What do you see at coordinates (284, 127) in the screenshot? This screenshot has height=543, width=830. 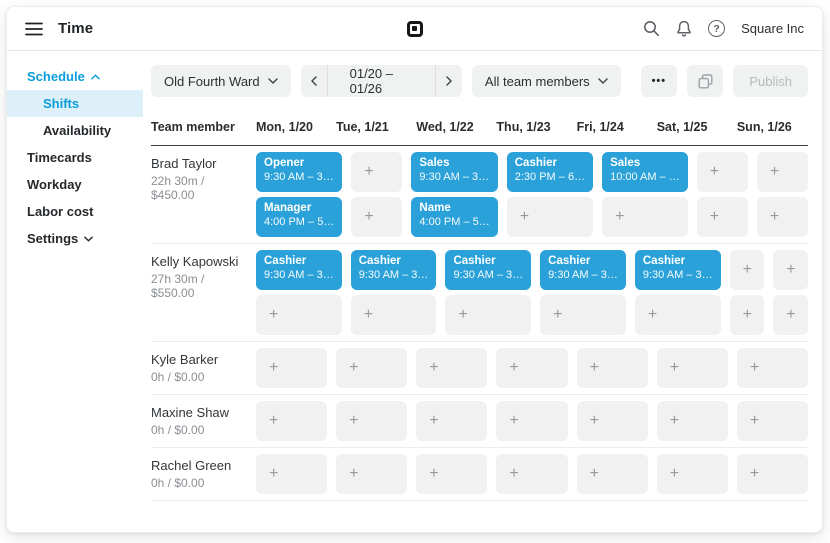 I see `column-header-day: Mon, 1/20` at bounding box center [284, 127].